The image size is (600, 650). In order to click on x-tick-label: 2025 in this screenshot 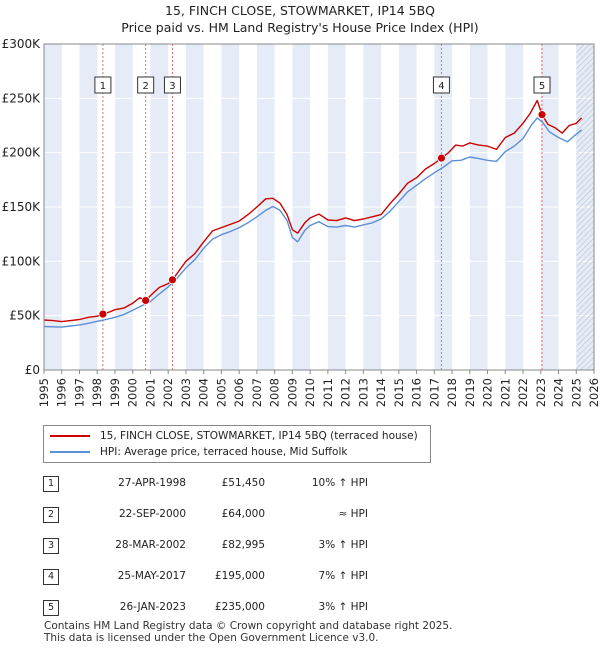, I will do `click(576, 392)`.